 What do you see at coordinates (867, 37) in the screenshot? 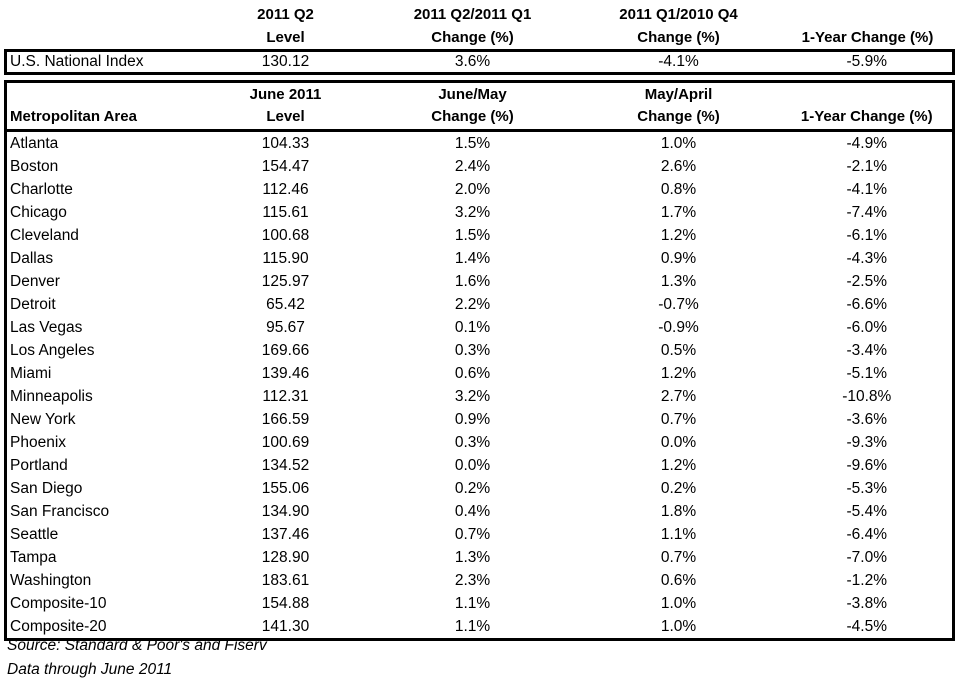
I see `national-yoy-header: 1-Year Change (%)` at bounding box center [867, 37].